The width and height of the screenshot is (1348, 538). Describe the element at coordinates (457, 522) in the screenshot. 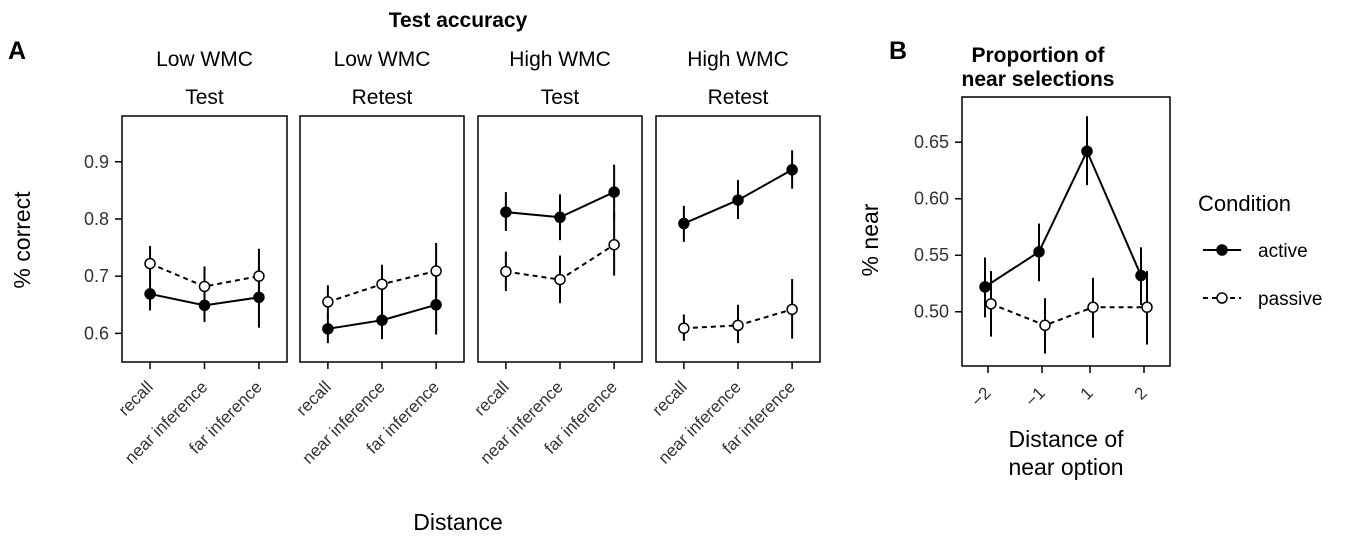

I see `a-xlabel: Distance` at that location.